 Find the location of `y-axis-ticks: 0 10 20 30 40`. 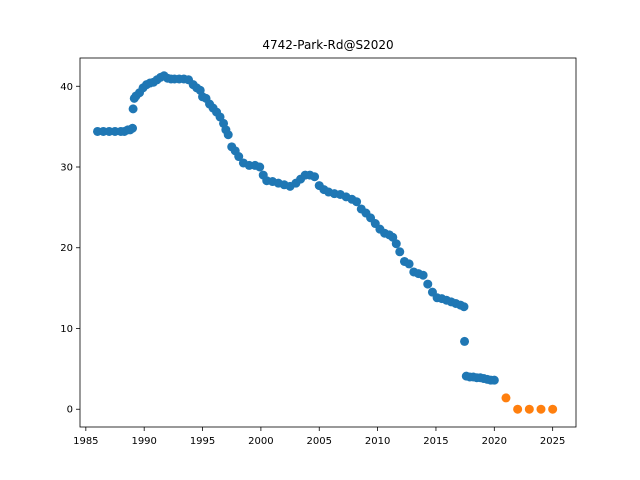

y-axis-ticks: 0 10 20 30 40 is located at coordinates (70, 249).